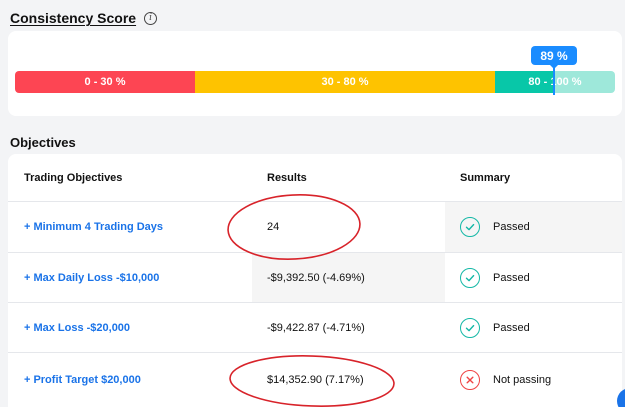 The image size is (625, 407). I want to click on info-icon: i, so click(151, 18).